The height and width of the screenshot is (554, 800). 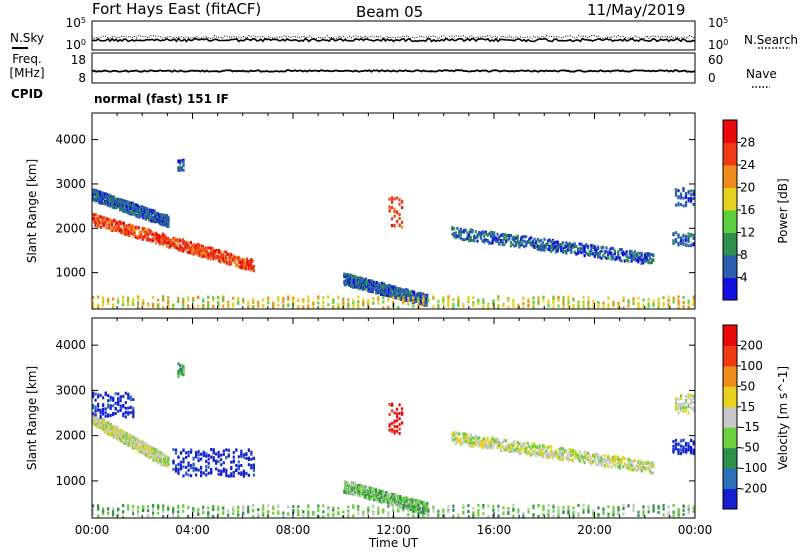 What do you see at coordinates (32, 211) in the screenshot?
I see `power-ylabel: Slant Range [km]` at bounding box center [32, 211].